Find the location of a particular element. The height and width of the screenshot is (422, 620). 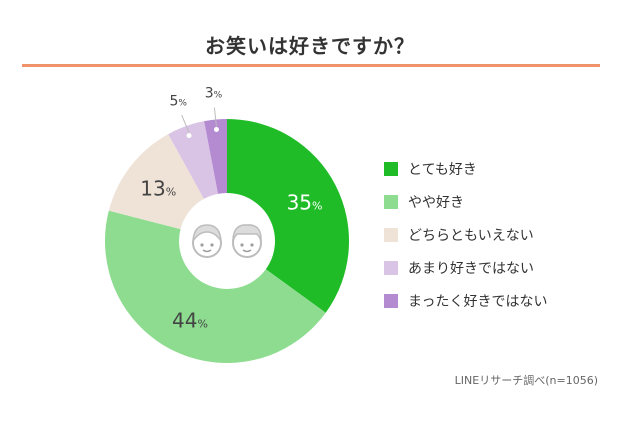

chart-legend: とても好きやや好きどちらともいえない あまり好きではない まったく好きではない is located at coordinates (465, 234).